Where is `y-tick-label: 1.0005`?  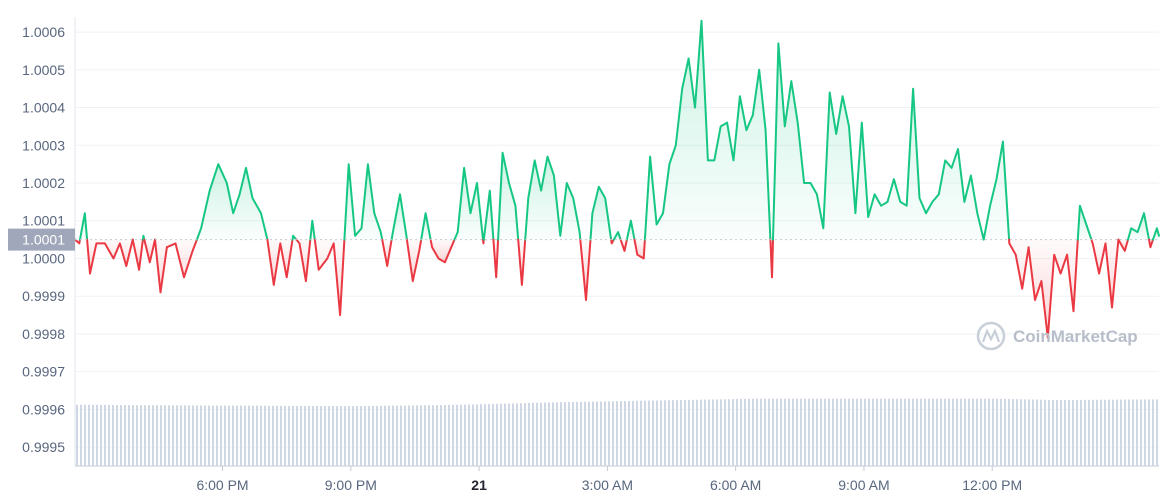 y-tick-label: 1.0005 is located at coordinates (43, 70).